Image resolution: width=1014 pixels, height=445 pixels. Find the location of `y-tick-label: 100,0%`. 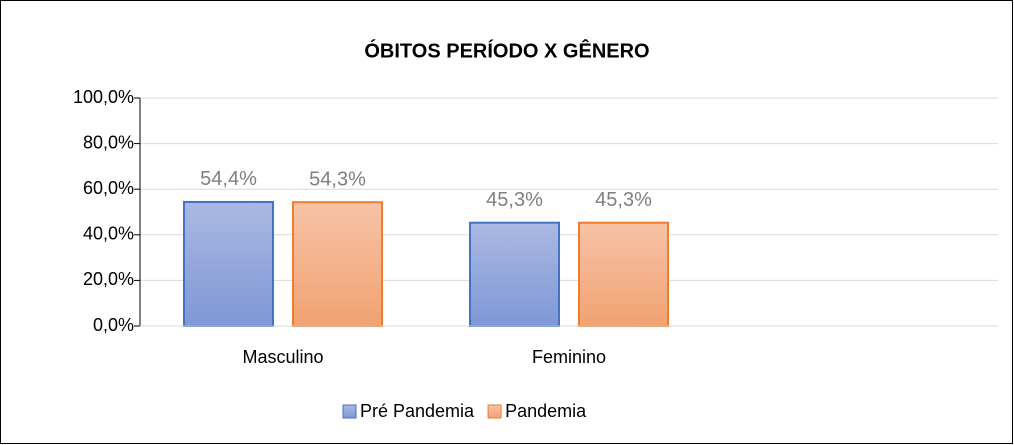

y-tick-label: 100,0% is located at coordinates (103, 97).